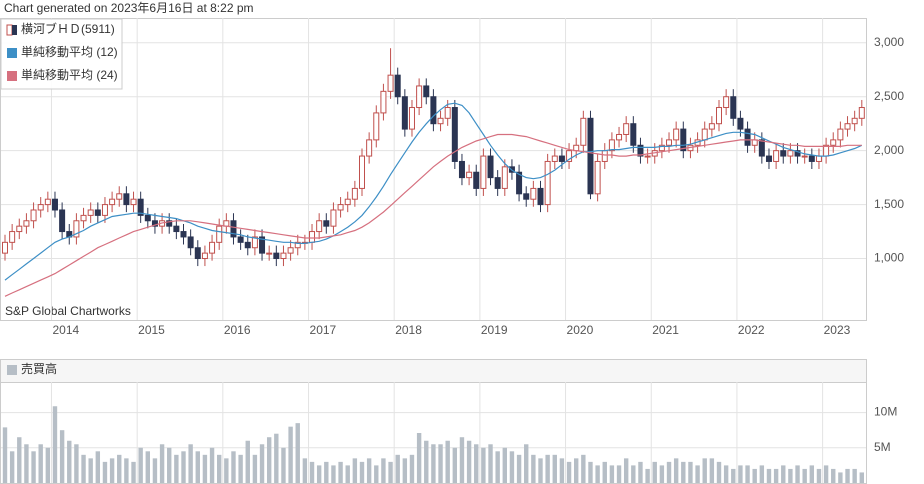  What do you see at coordinates (889, 258) in the screenshot?
I see `y-tick-label: 1,000` at bounding box center [889, 258].